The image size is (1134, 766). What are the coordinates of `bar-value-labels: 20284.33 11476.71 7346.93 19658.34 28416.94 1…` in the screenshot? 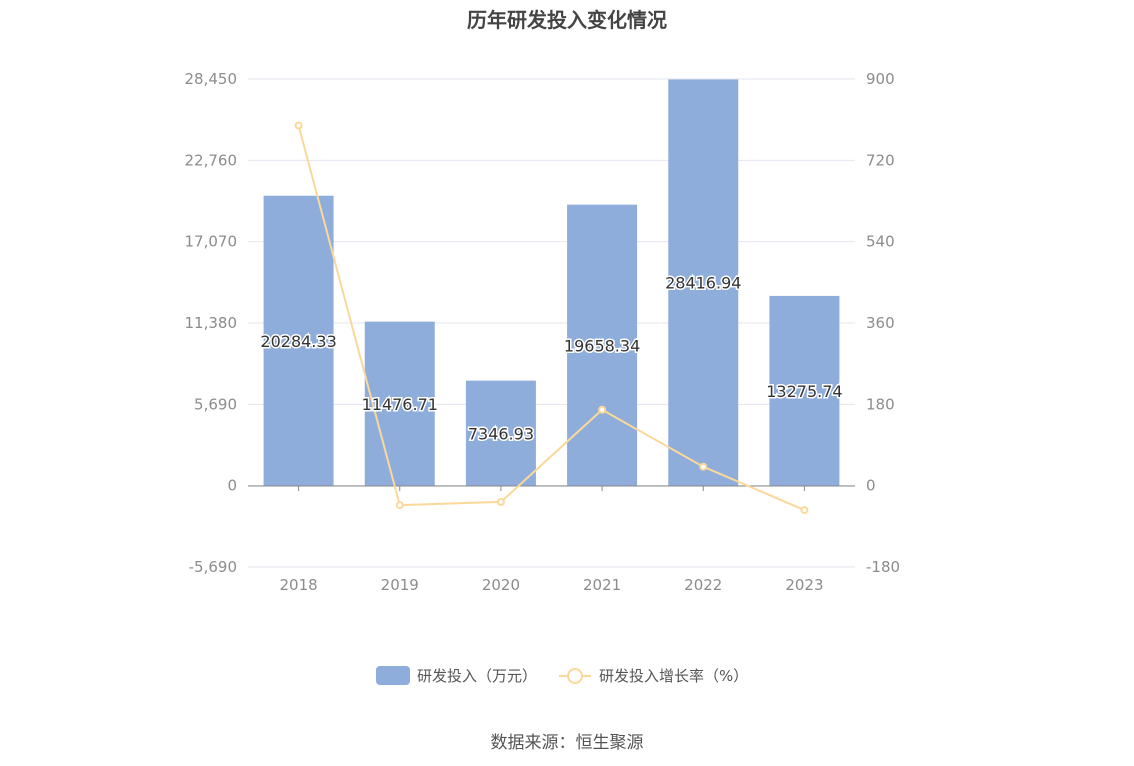 It's located at (551, 358).